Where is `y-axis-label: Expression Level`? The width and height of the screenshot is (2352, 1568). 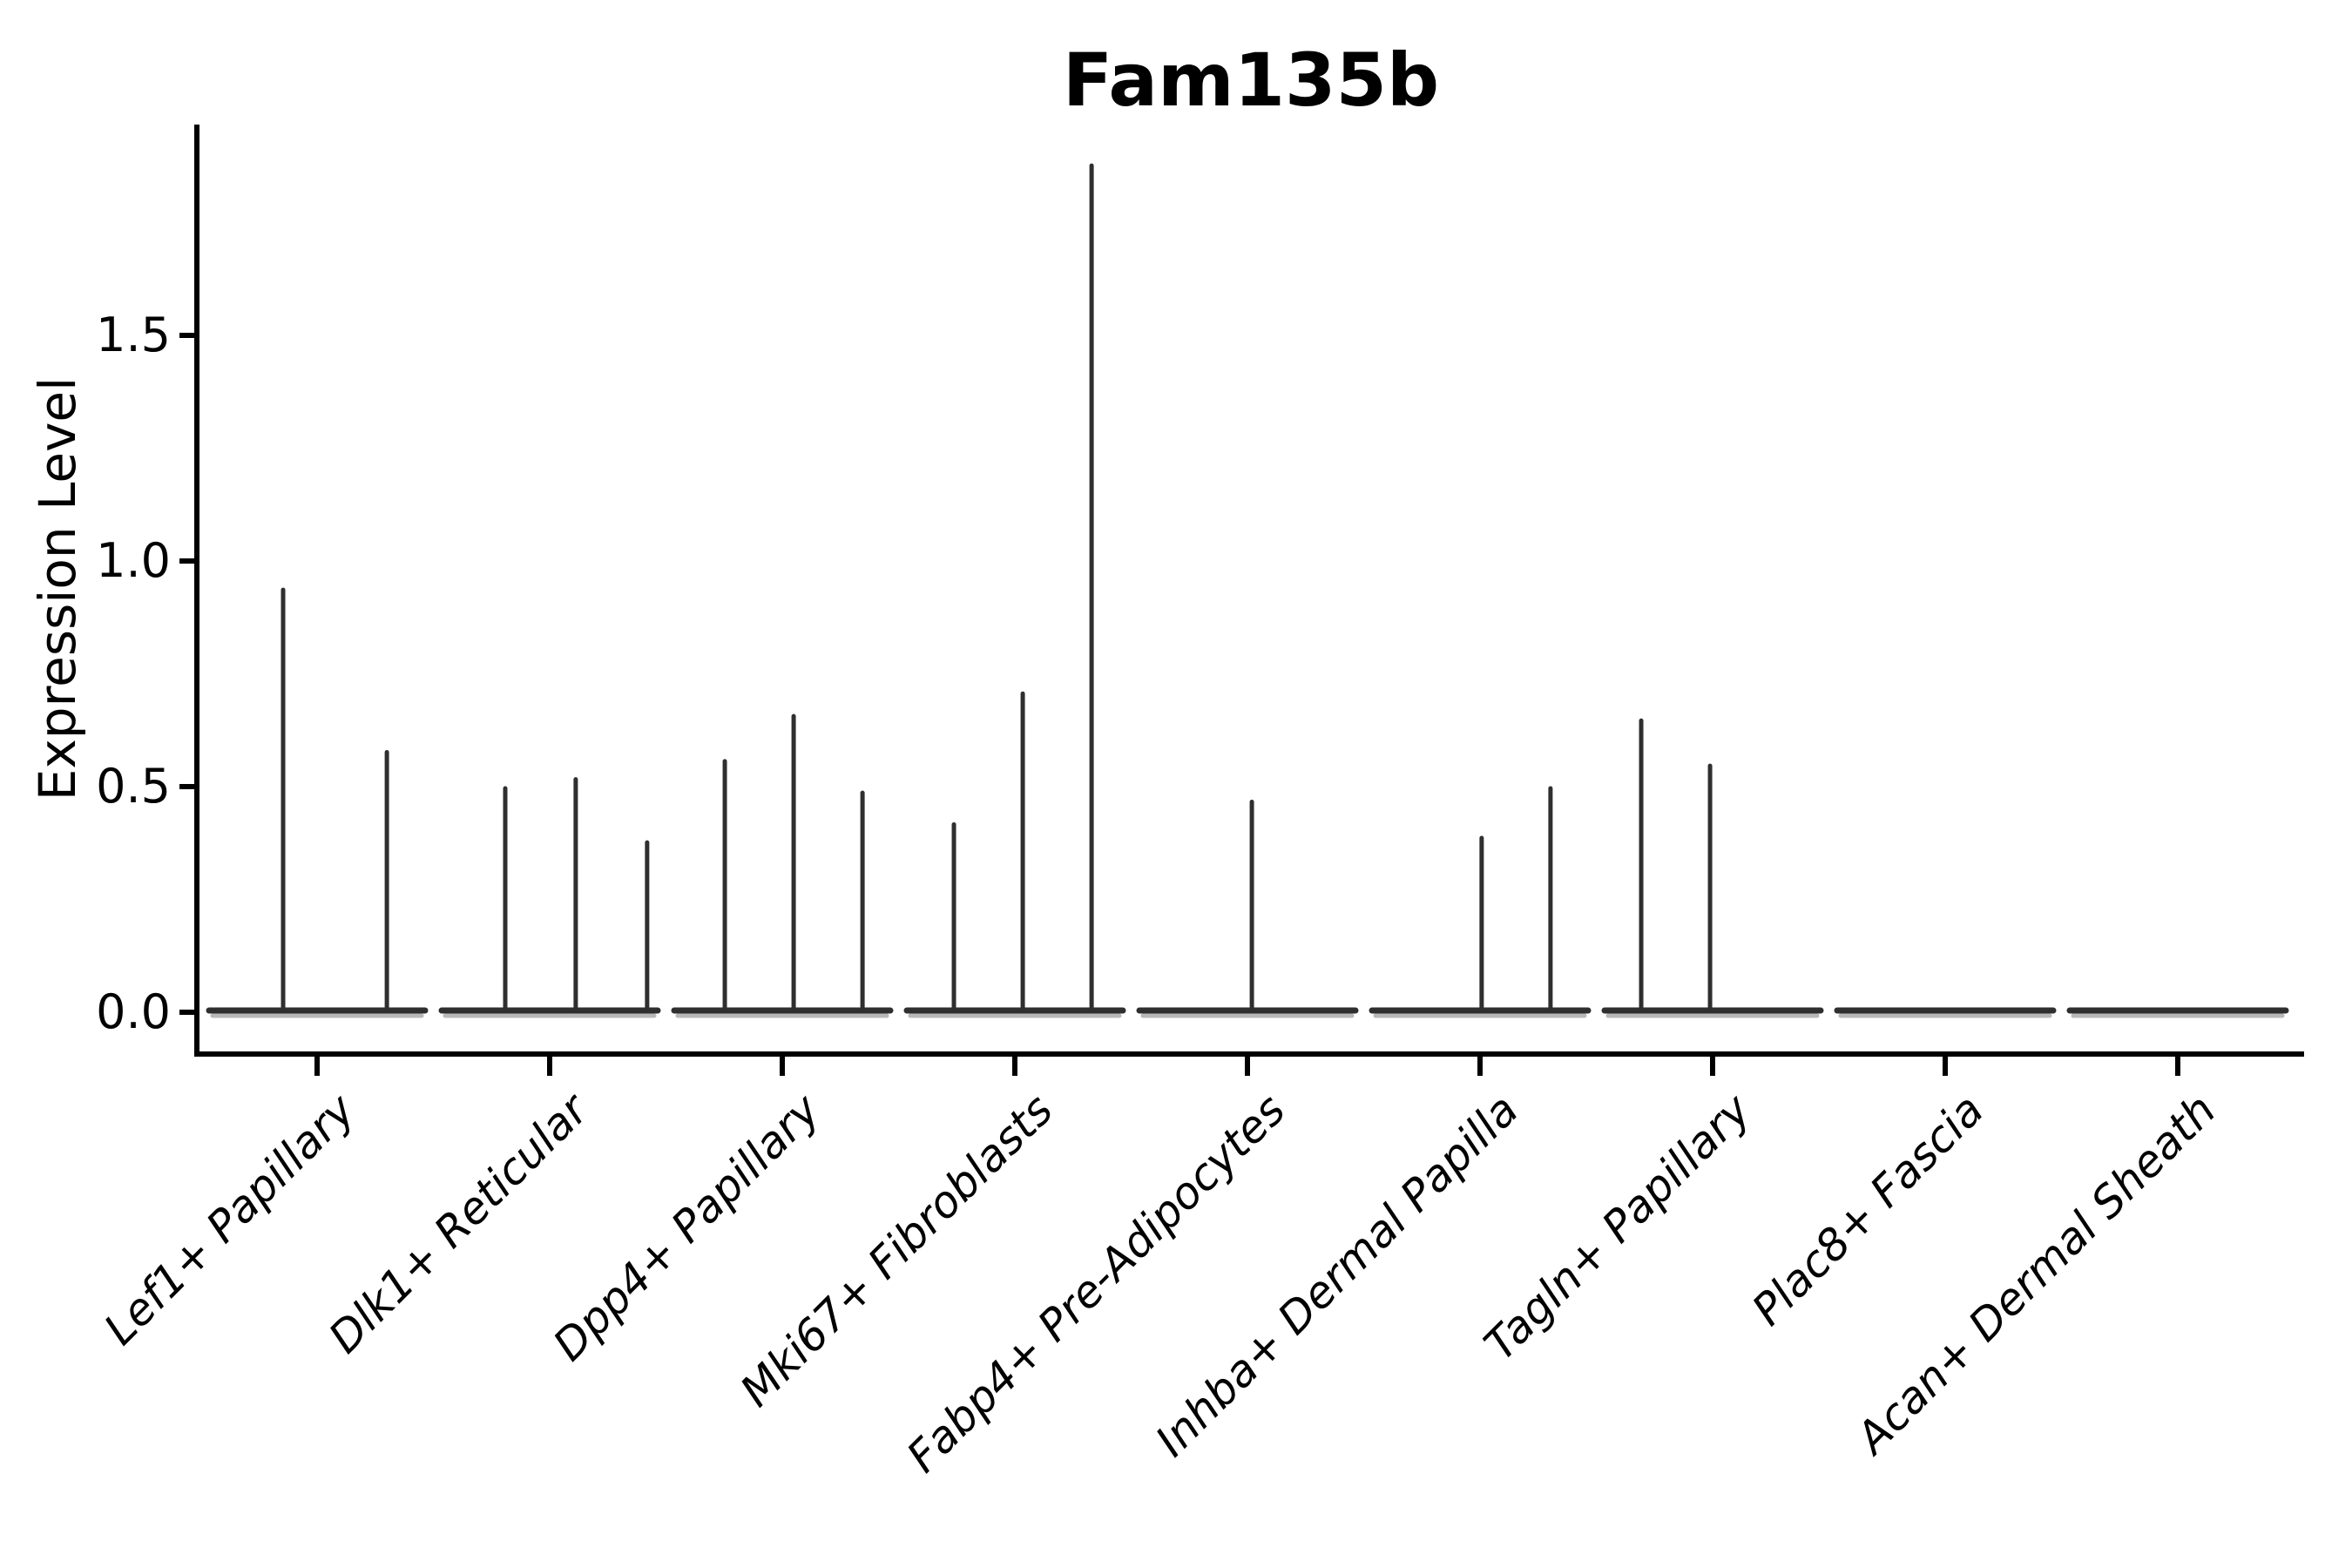 y-axis-label: Expression Level is located at coordinates (58, 588).